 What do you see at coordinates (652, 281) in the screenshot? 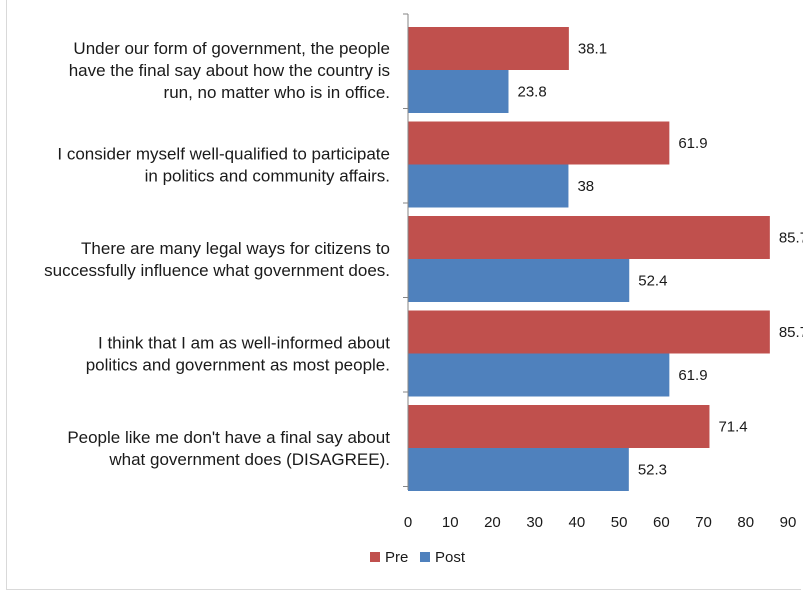
I see `data-label-post-2: 52.4` at bounding box center [652, 281].